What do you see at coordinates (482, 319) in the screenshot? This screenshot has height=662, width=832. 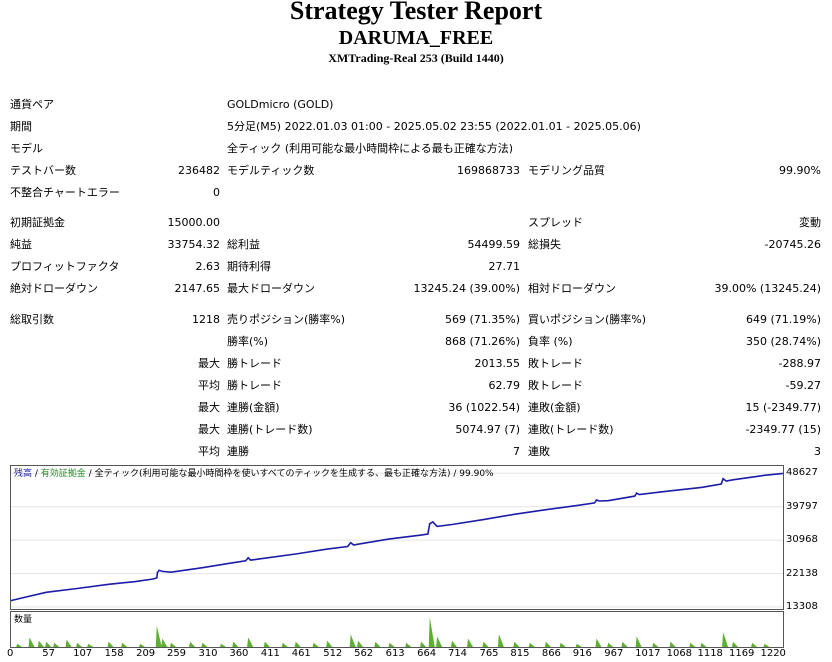 I see `stat-cell: 569 (71.35%)` at bounding box center [482, 319].